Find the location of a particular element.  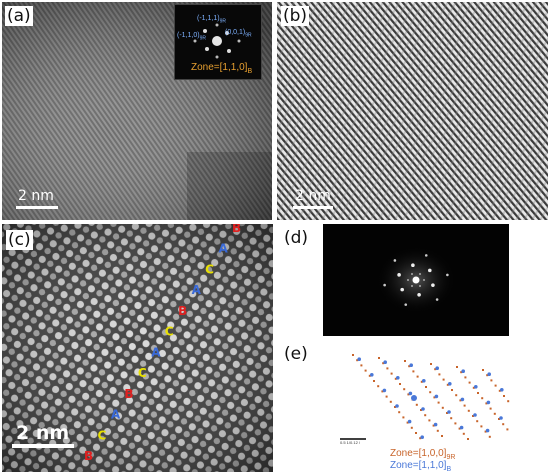

fft-spot-1: (-1,1,1)9R is located at coordinates (211, 20).